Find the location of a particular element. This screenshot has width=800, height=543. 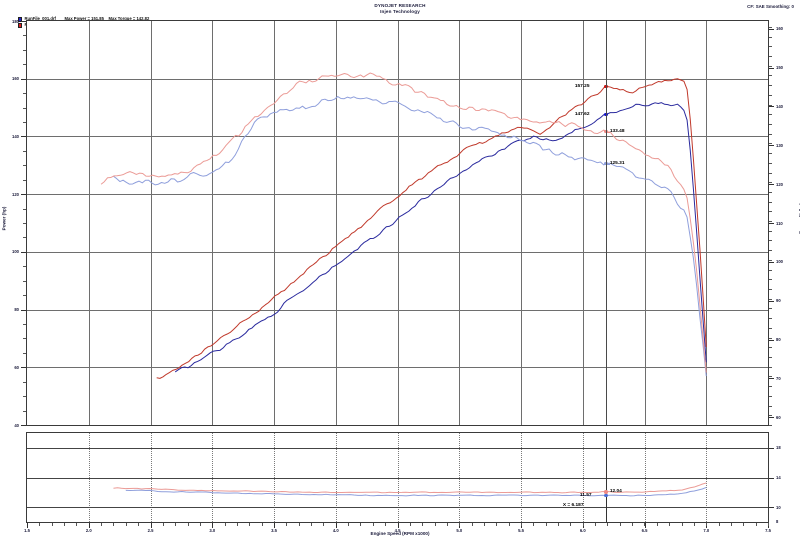

y-axis-title-power: Power (hp) is located at coordinates (4, 218).